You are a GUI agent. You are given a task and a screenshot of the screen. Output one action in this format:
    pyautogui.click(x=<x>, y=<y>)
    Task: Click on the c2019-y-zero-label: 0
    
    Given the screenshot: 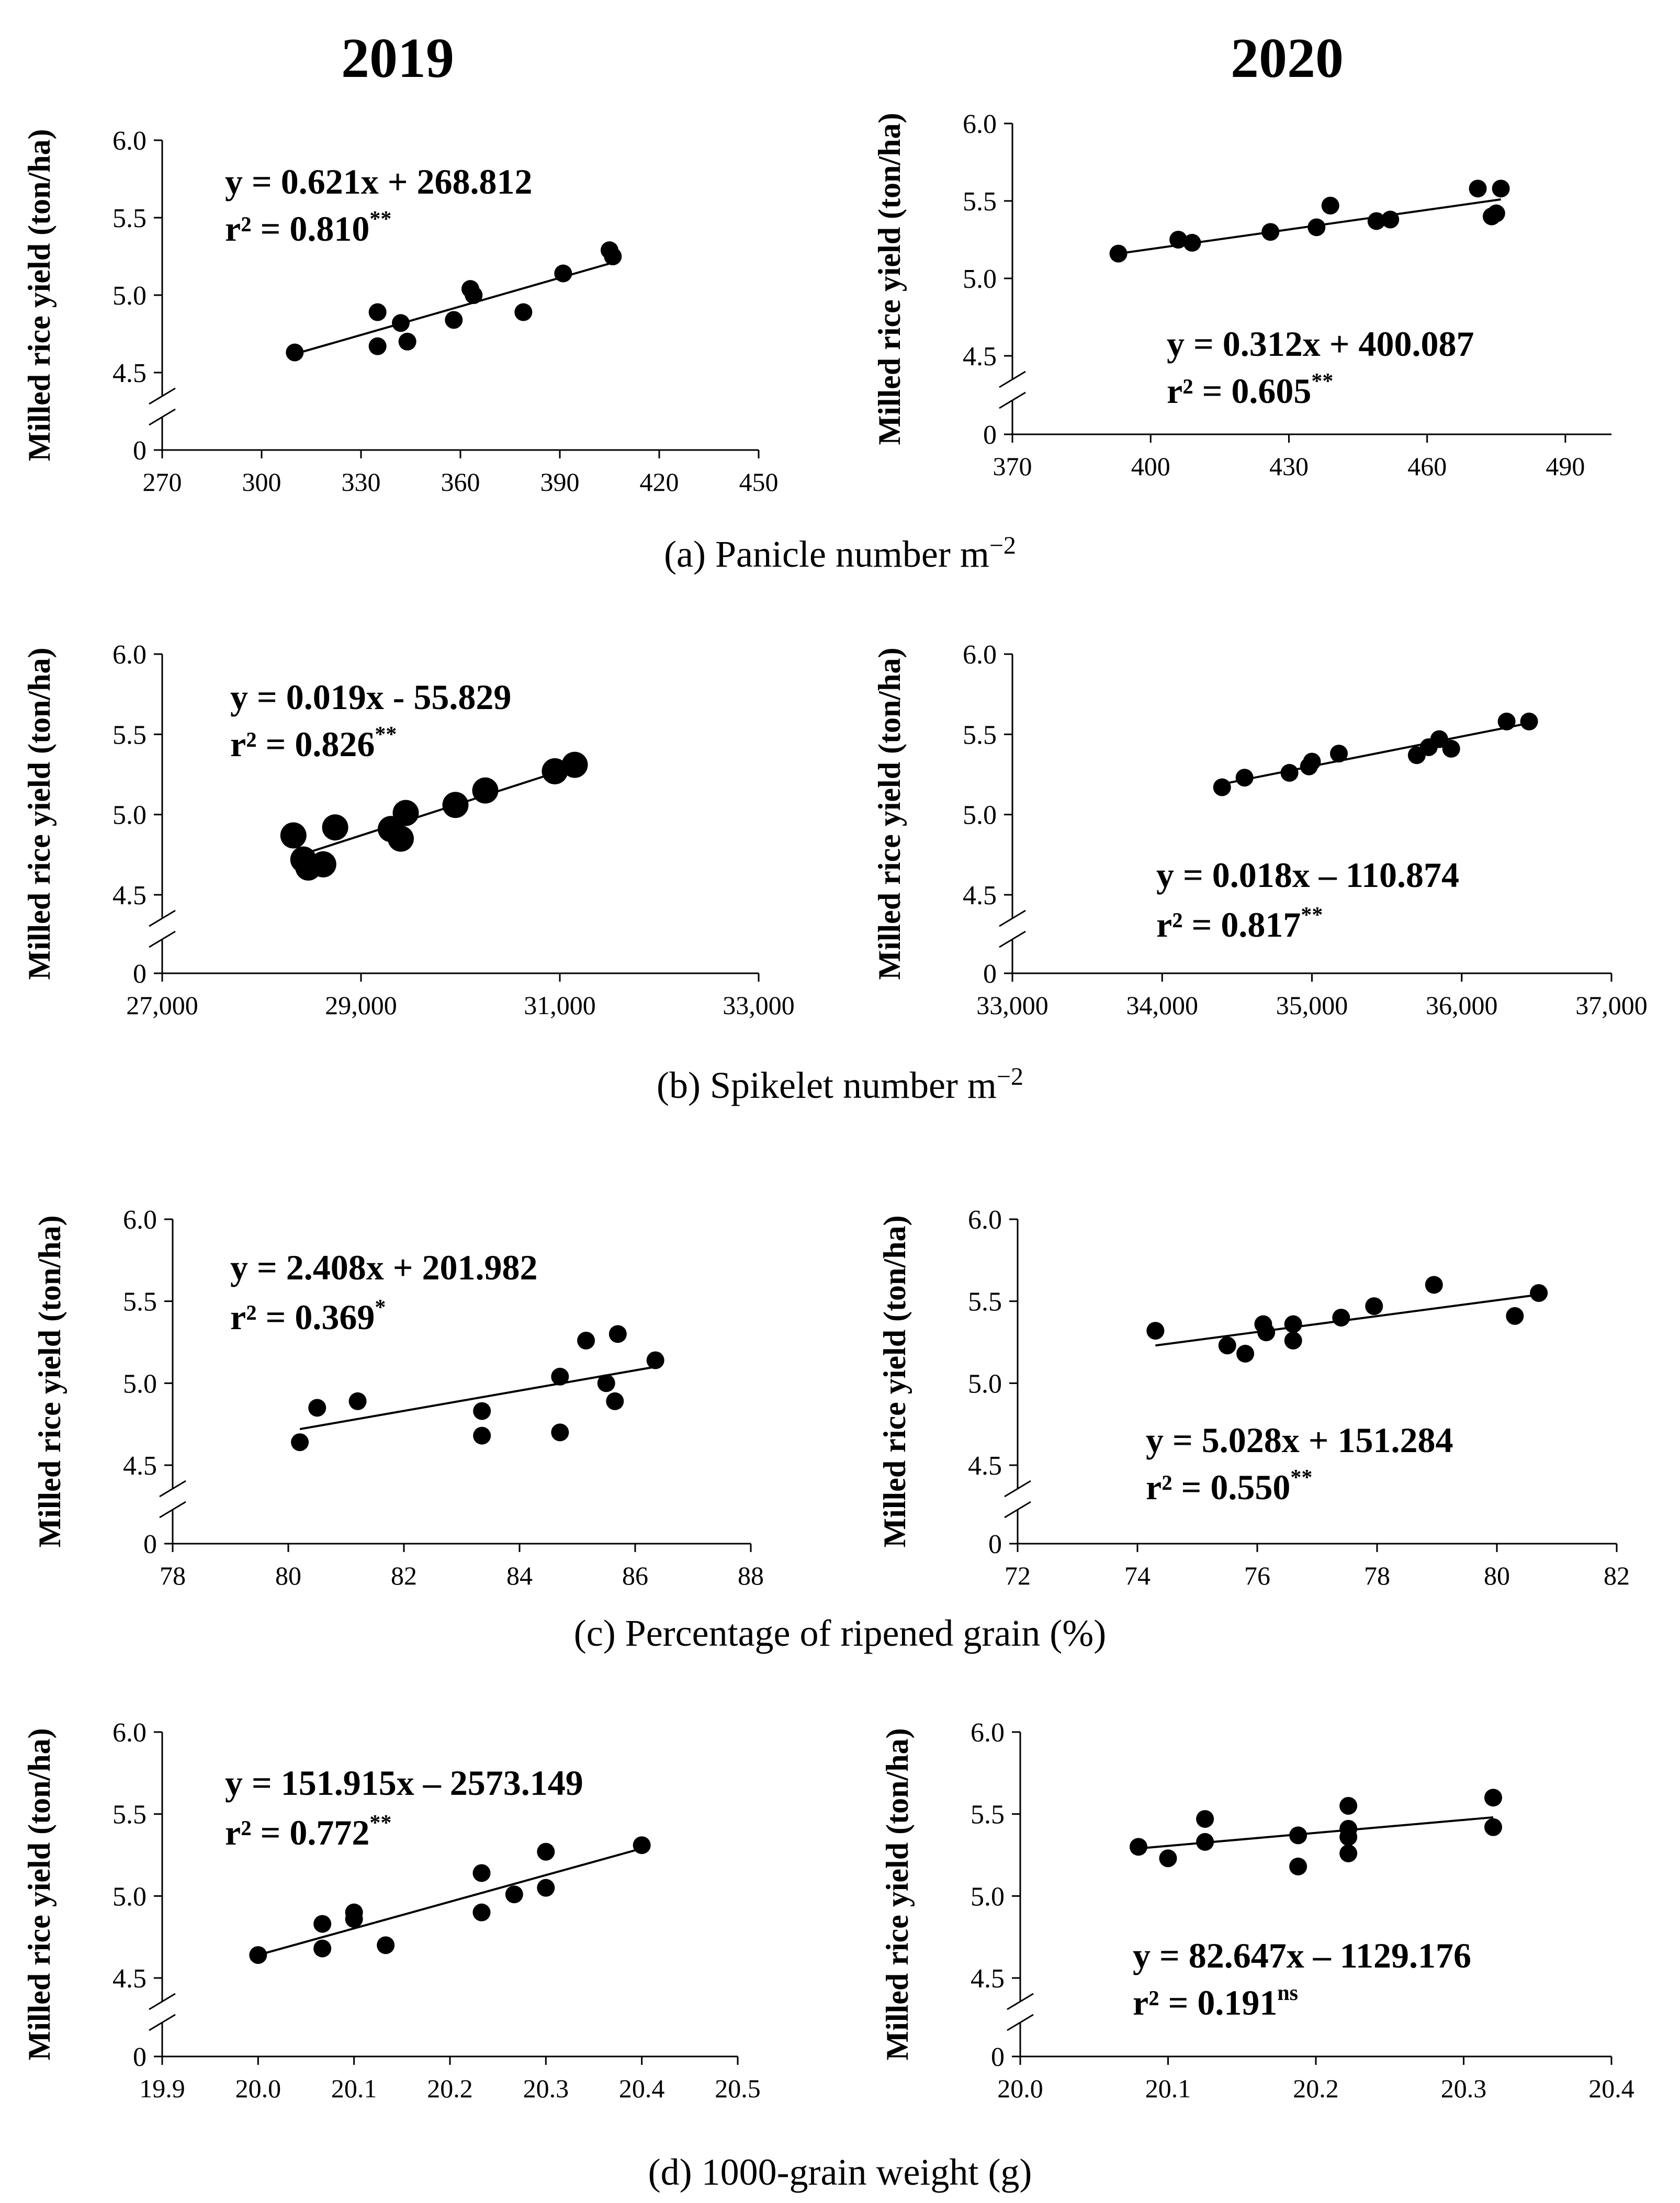 What is the action you would take?
    pyautogui.click(x=150, y=1545)
    